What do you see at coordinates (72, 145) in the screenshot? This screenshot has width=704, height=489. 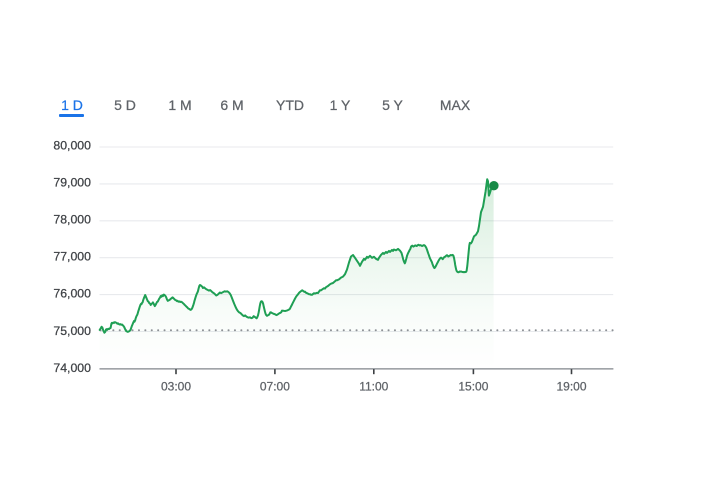 I see `svg-text: 80,000` at bounding box center [72, 145].